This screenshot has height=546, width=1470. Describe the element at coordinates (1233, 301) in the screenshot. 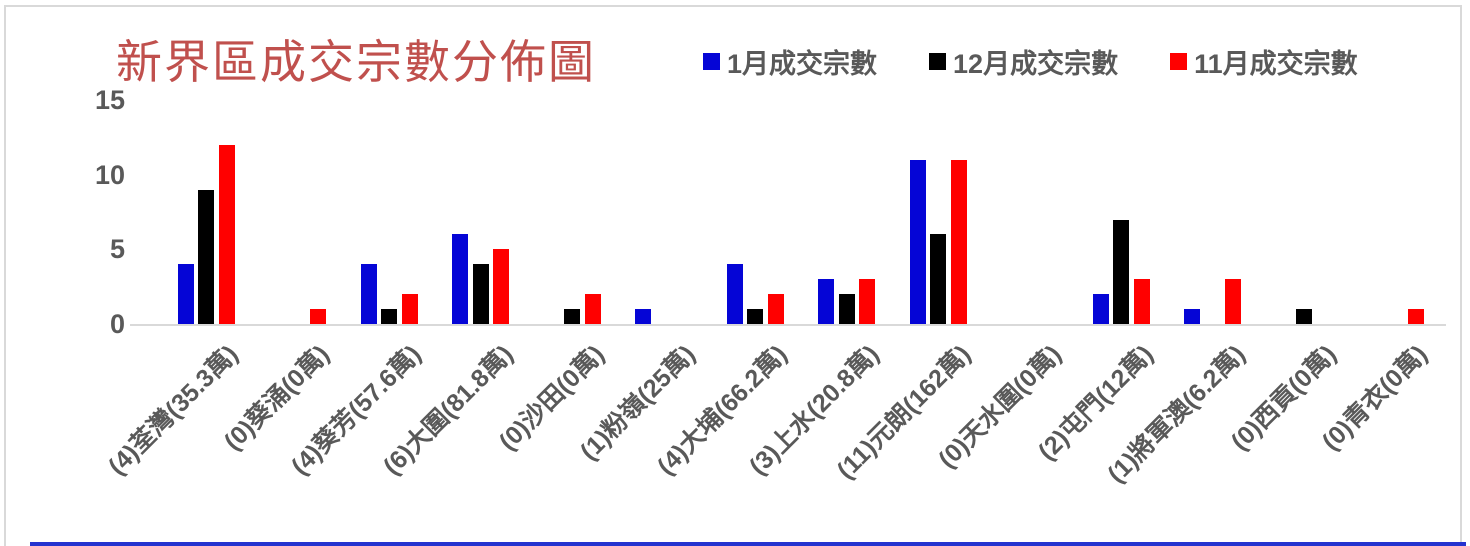

I see `bar-series3-cat12` at that location.